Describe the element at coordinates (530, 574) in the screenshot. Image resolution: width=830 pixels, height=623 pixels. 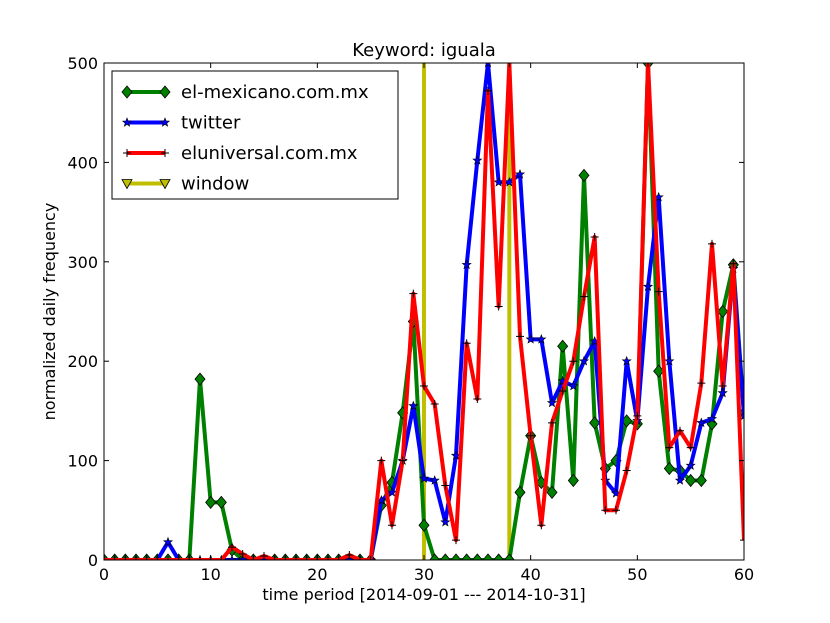
I see `x-tick-label: 40` at that location.